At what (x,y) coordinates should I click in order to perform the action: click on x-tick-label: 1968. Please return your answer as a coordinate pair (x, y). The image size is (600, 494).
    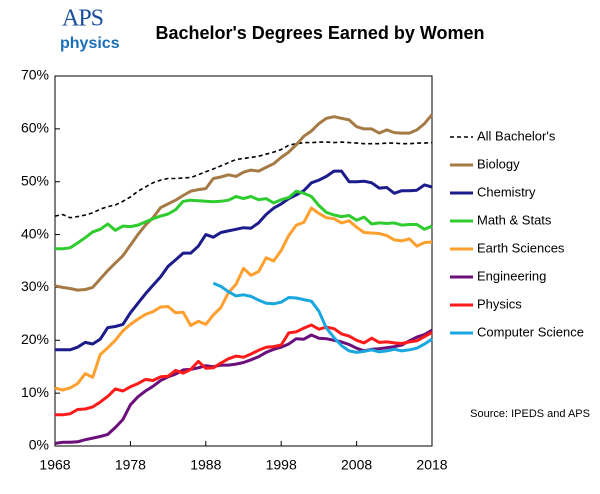
    Looking at the image, I should click on (54, 465).